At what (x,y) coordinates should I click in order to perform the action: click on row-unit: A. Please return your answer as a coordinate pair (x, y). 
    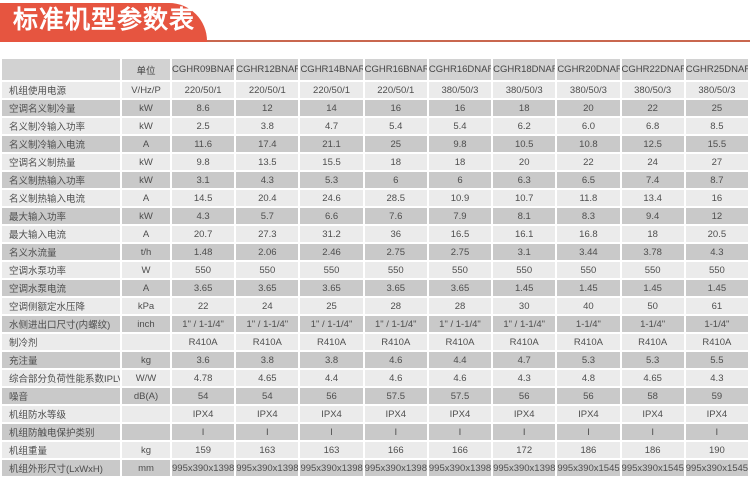
    Looking at the image, I should click on (146, 288).